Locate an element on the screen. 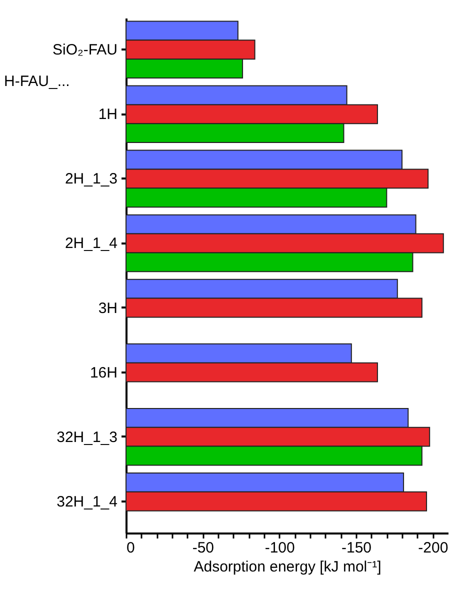  x-axis-title: Adsorption energy [kJ mol⁻¹] is located at coordinates (288, 567).